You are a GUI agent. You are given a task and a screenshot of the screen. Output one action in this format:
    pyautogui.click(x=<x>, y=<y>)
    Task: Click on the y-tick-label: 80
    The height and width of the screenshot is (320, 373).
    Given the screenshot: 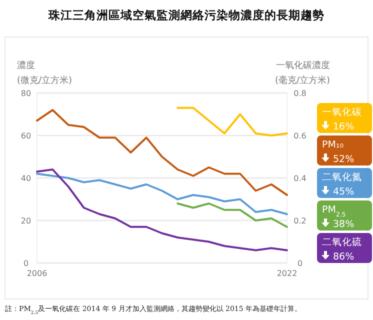 What is the action you would take?
    pyautogui.click(x=26, y=93)
    